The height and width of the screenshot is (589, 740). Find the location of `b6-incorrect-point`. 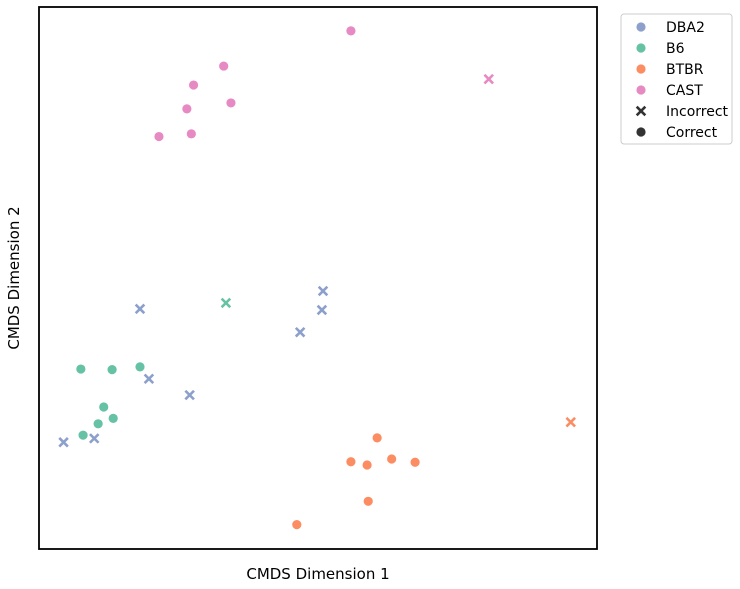

b6-incorrect-point is located at coordinates (226, 303).